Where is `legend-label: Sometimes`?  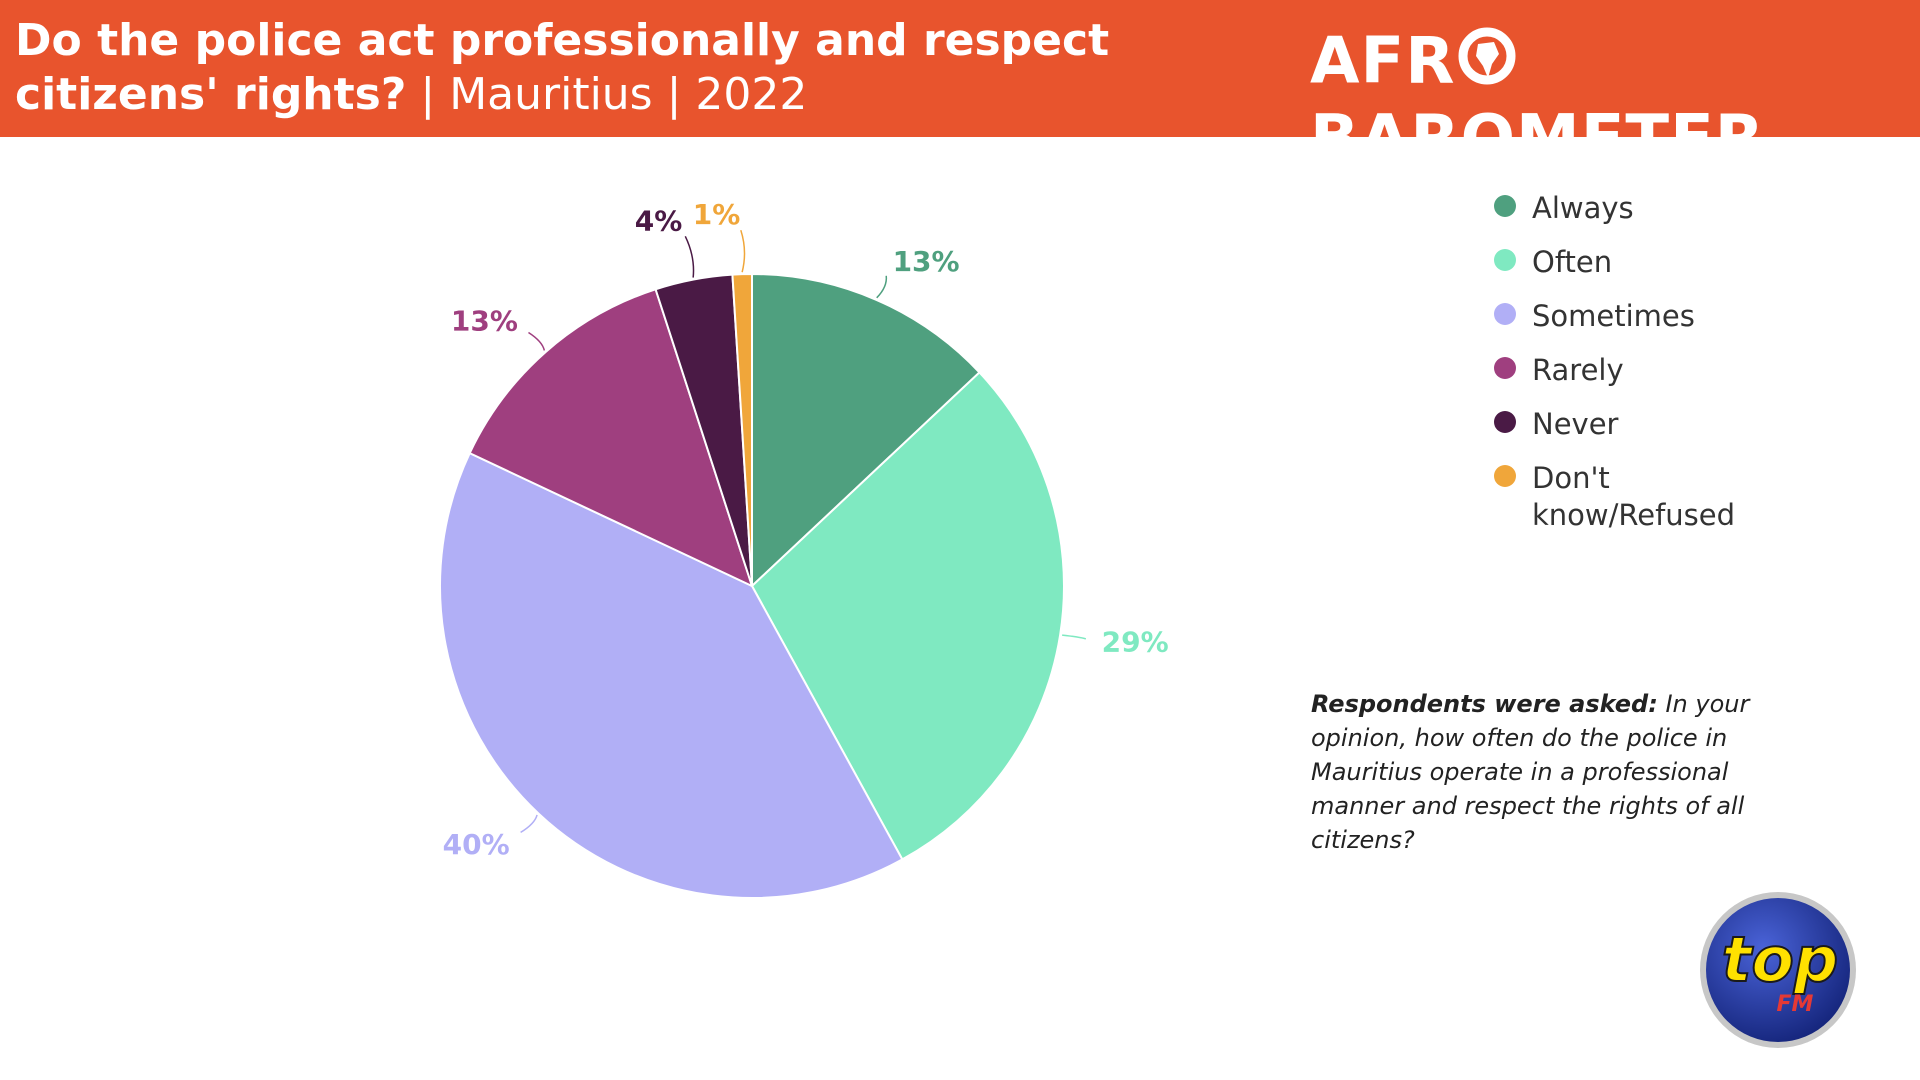 legend-label: Sometimes is located at coordinates (1613, 316).